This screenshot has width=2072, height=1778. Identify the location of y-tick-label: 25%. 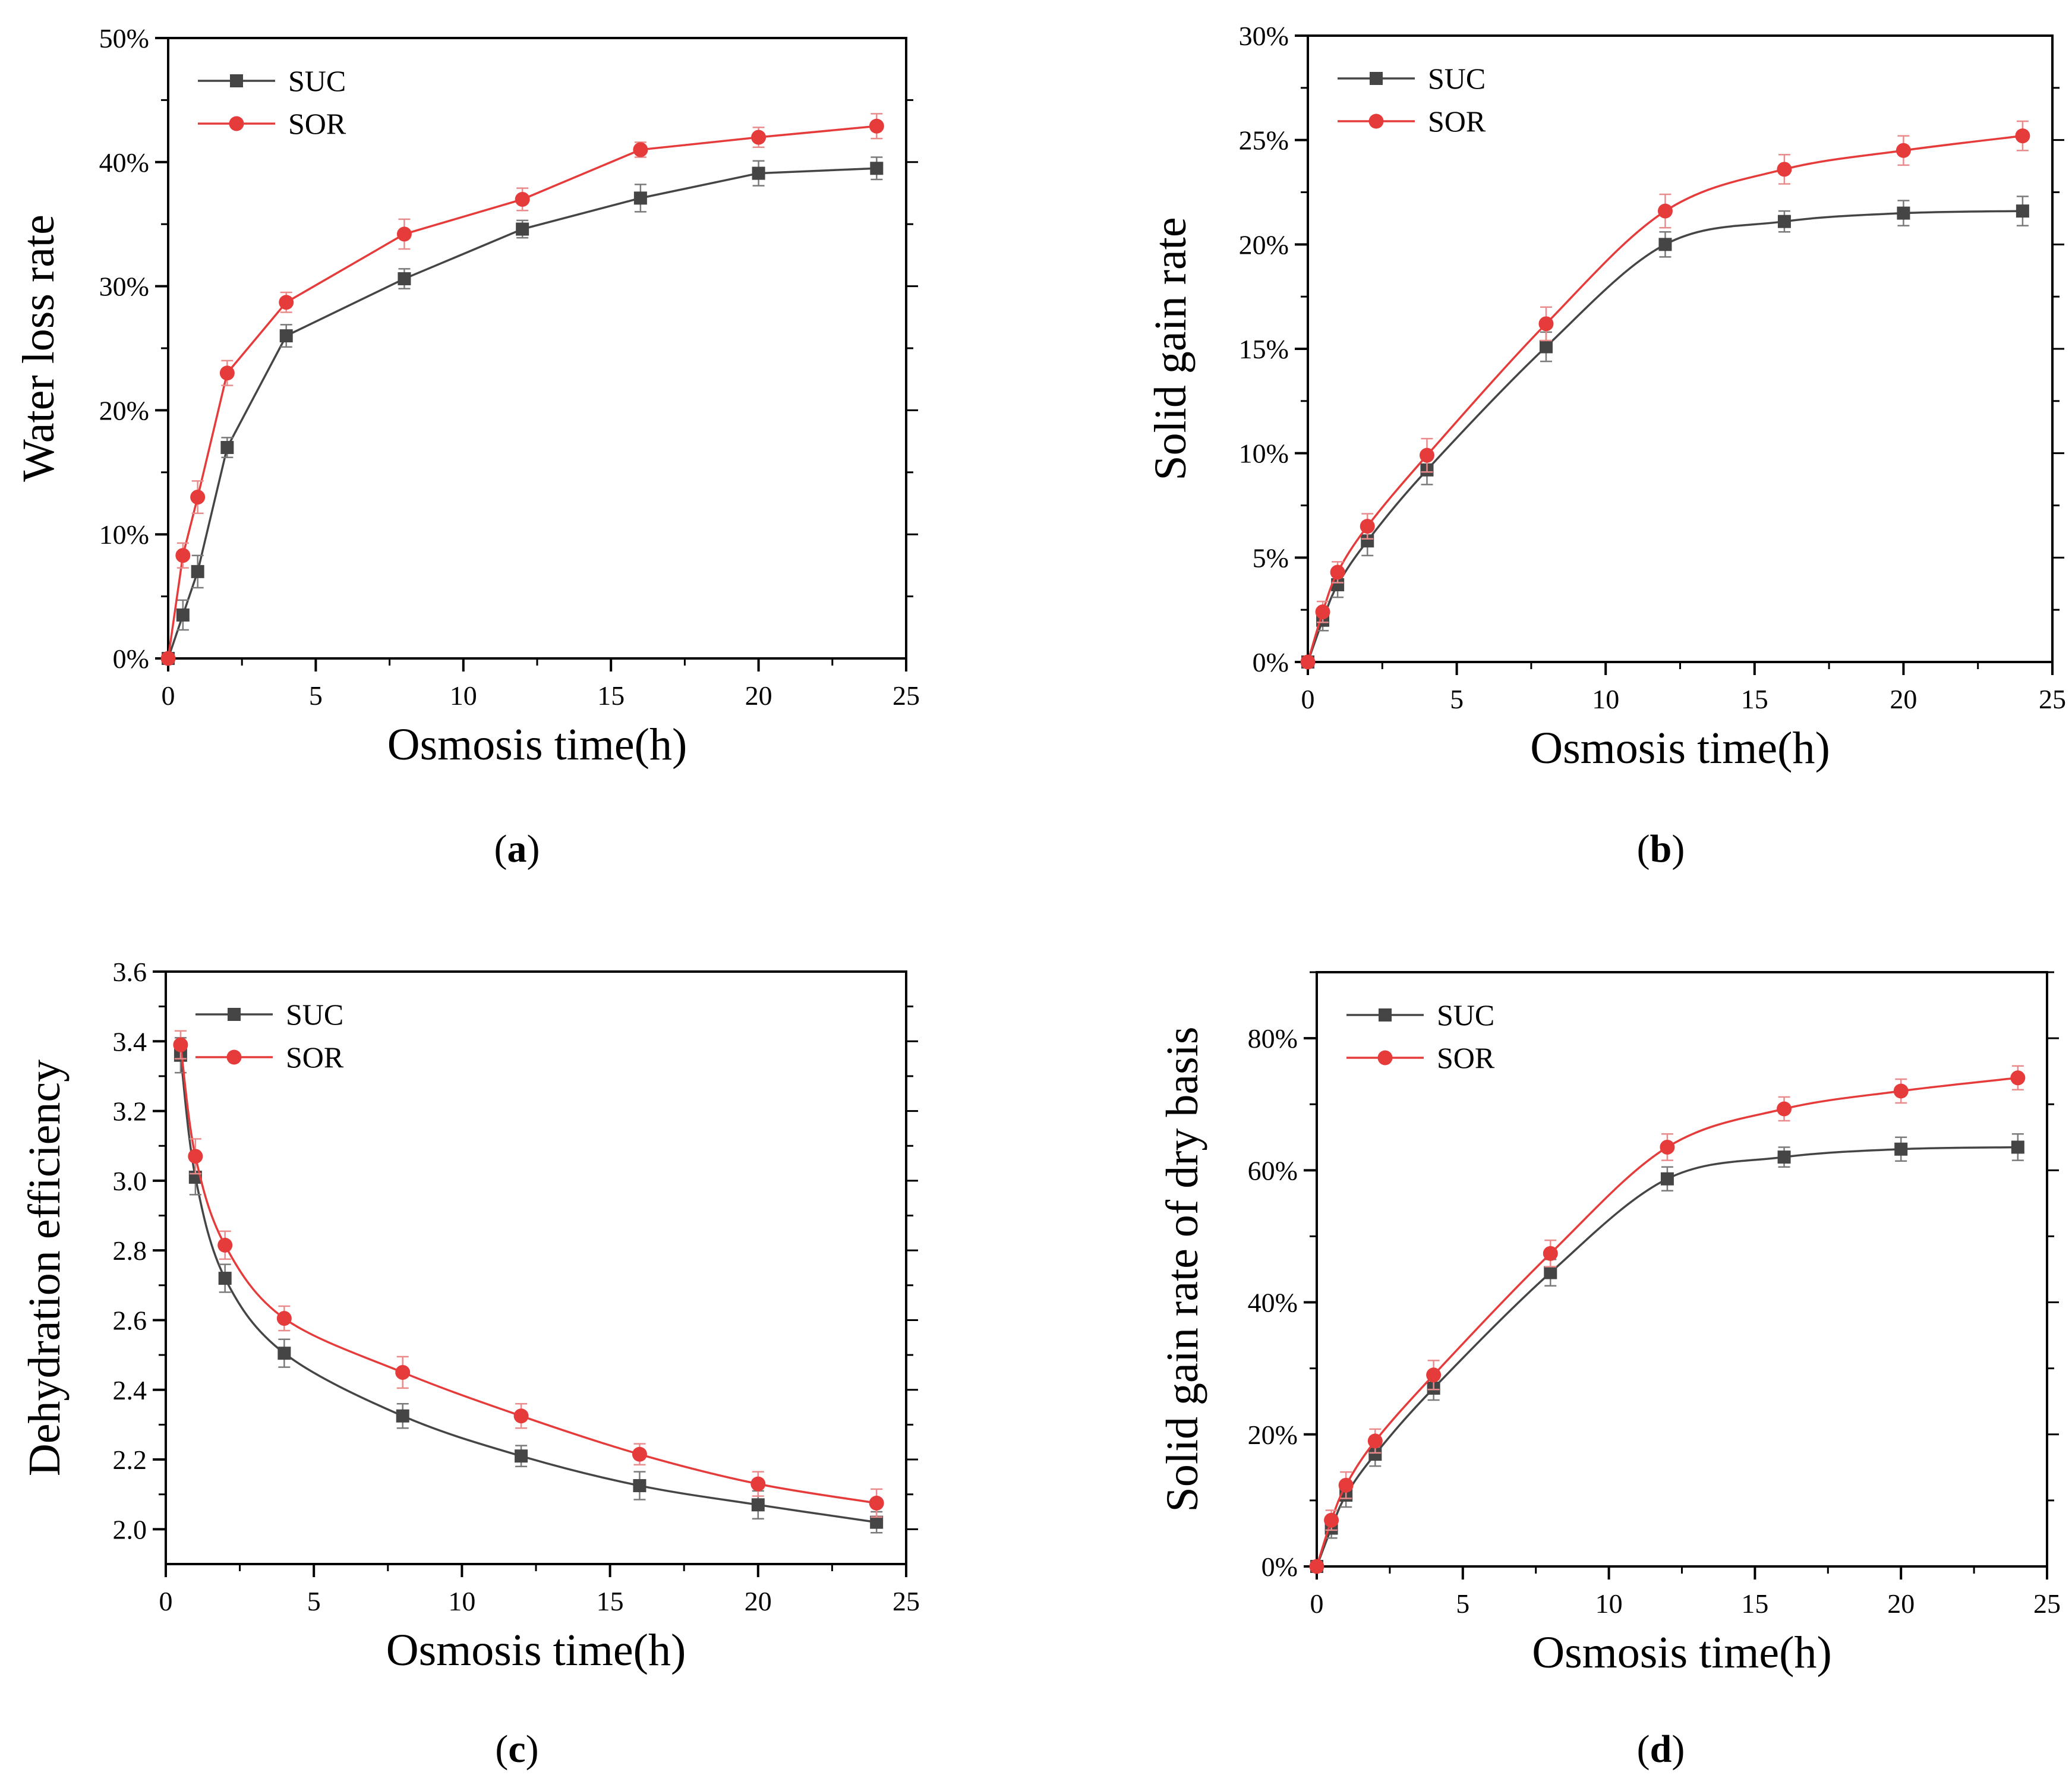
(1264, 140).